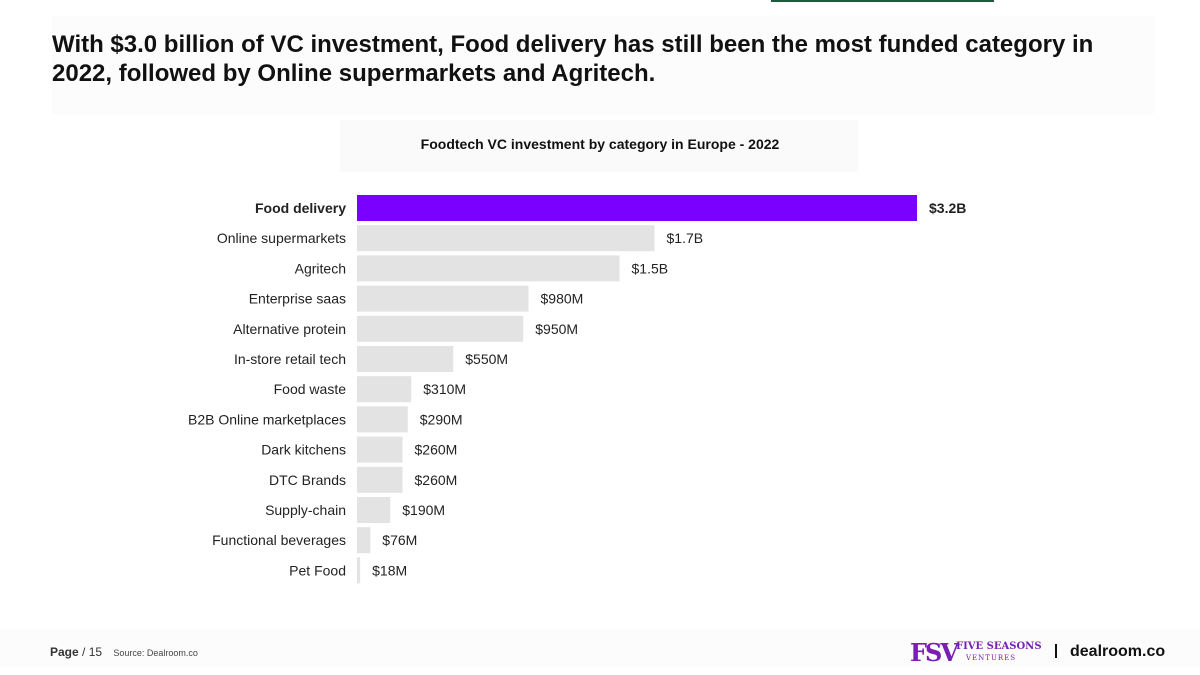 Image resolution: width=1200 pixels, height=675 pixels. What do you see at coordinates (267, 419) in the screenshot?
I see `category-label-b2b-online-marketplaces: B2B Online marketplaces` at bounding box center [267, 419].